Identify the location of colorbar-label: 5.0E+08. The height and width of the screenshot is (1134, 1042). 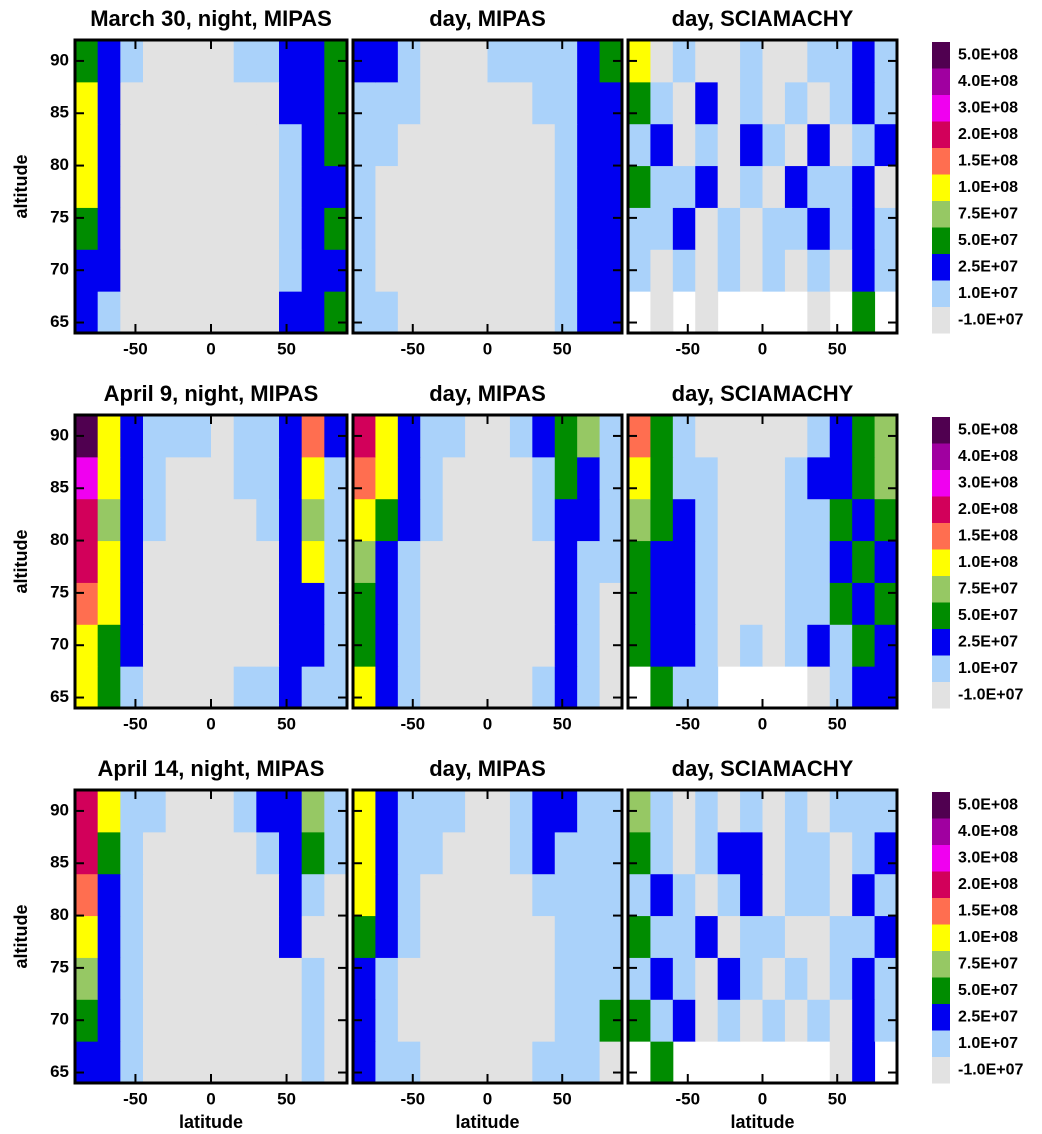
(988, 804).